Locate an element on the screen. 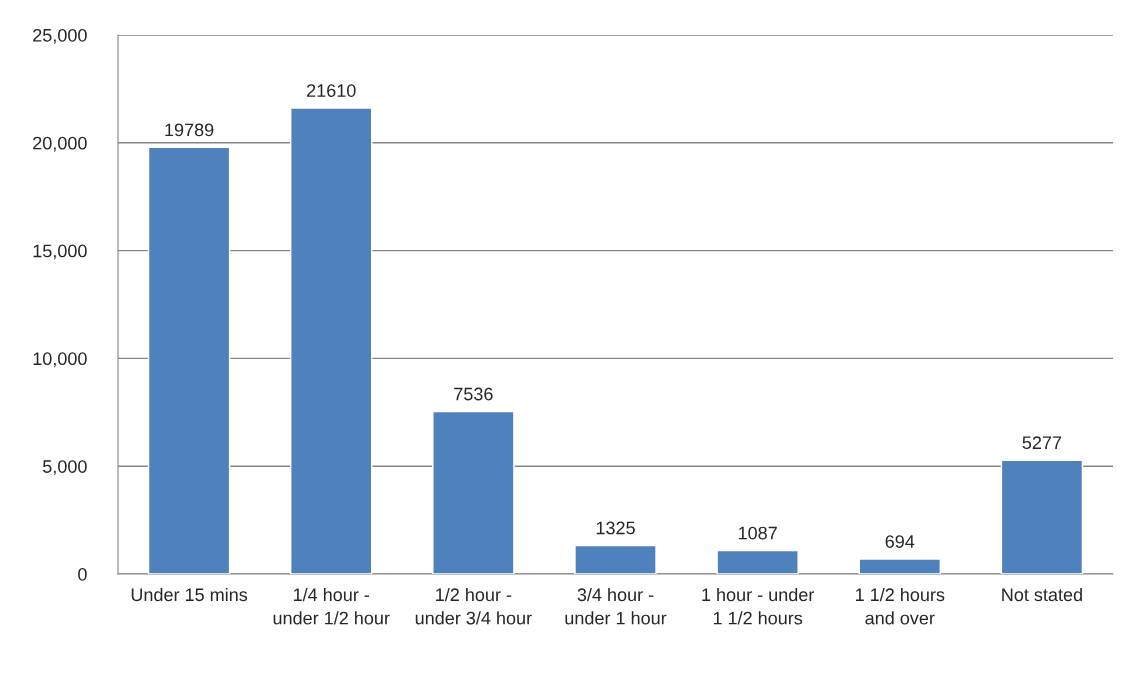  y-tick-label: 0 is located at coordinates (82, 574).